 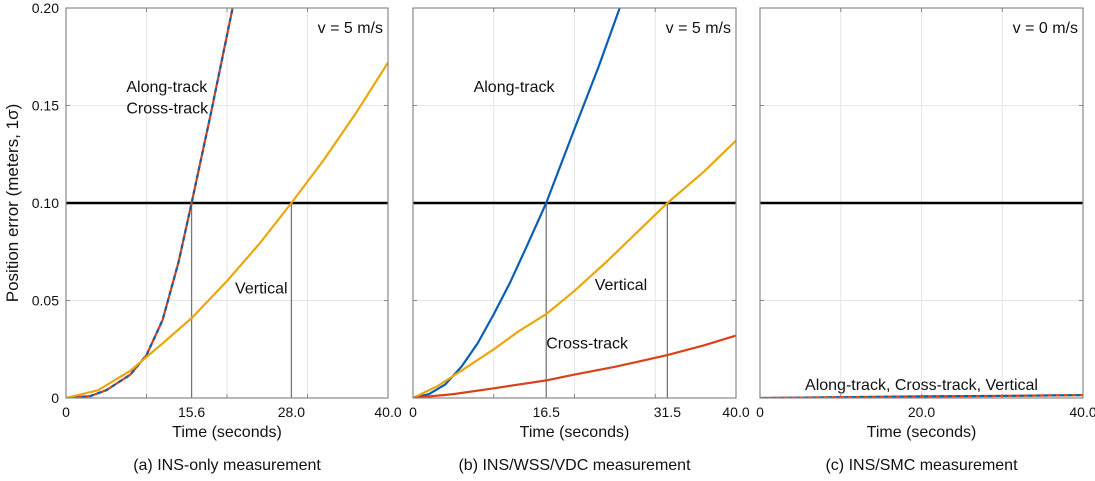 What do you see at coordinates (191, 412) in the screenshot?
I see `x-tick-label: 15.6` at bounding box center [191, 412].